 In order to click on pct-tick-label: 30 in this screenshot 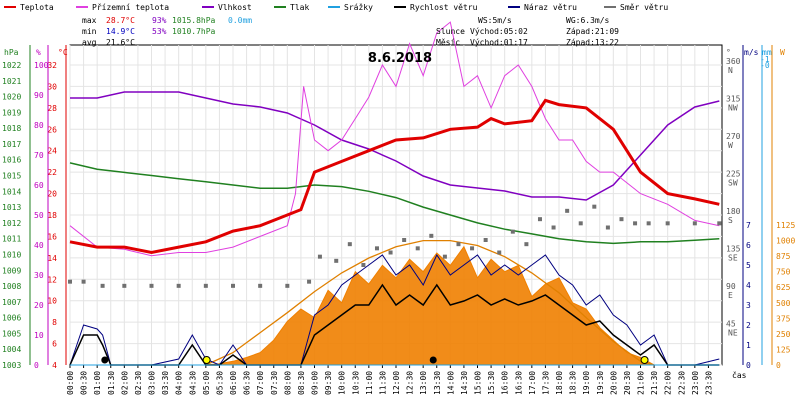, I will do `click(39, 275)`.